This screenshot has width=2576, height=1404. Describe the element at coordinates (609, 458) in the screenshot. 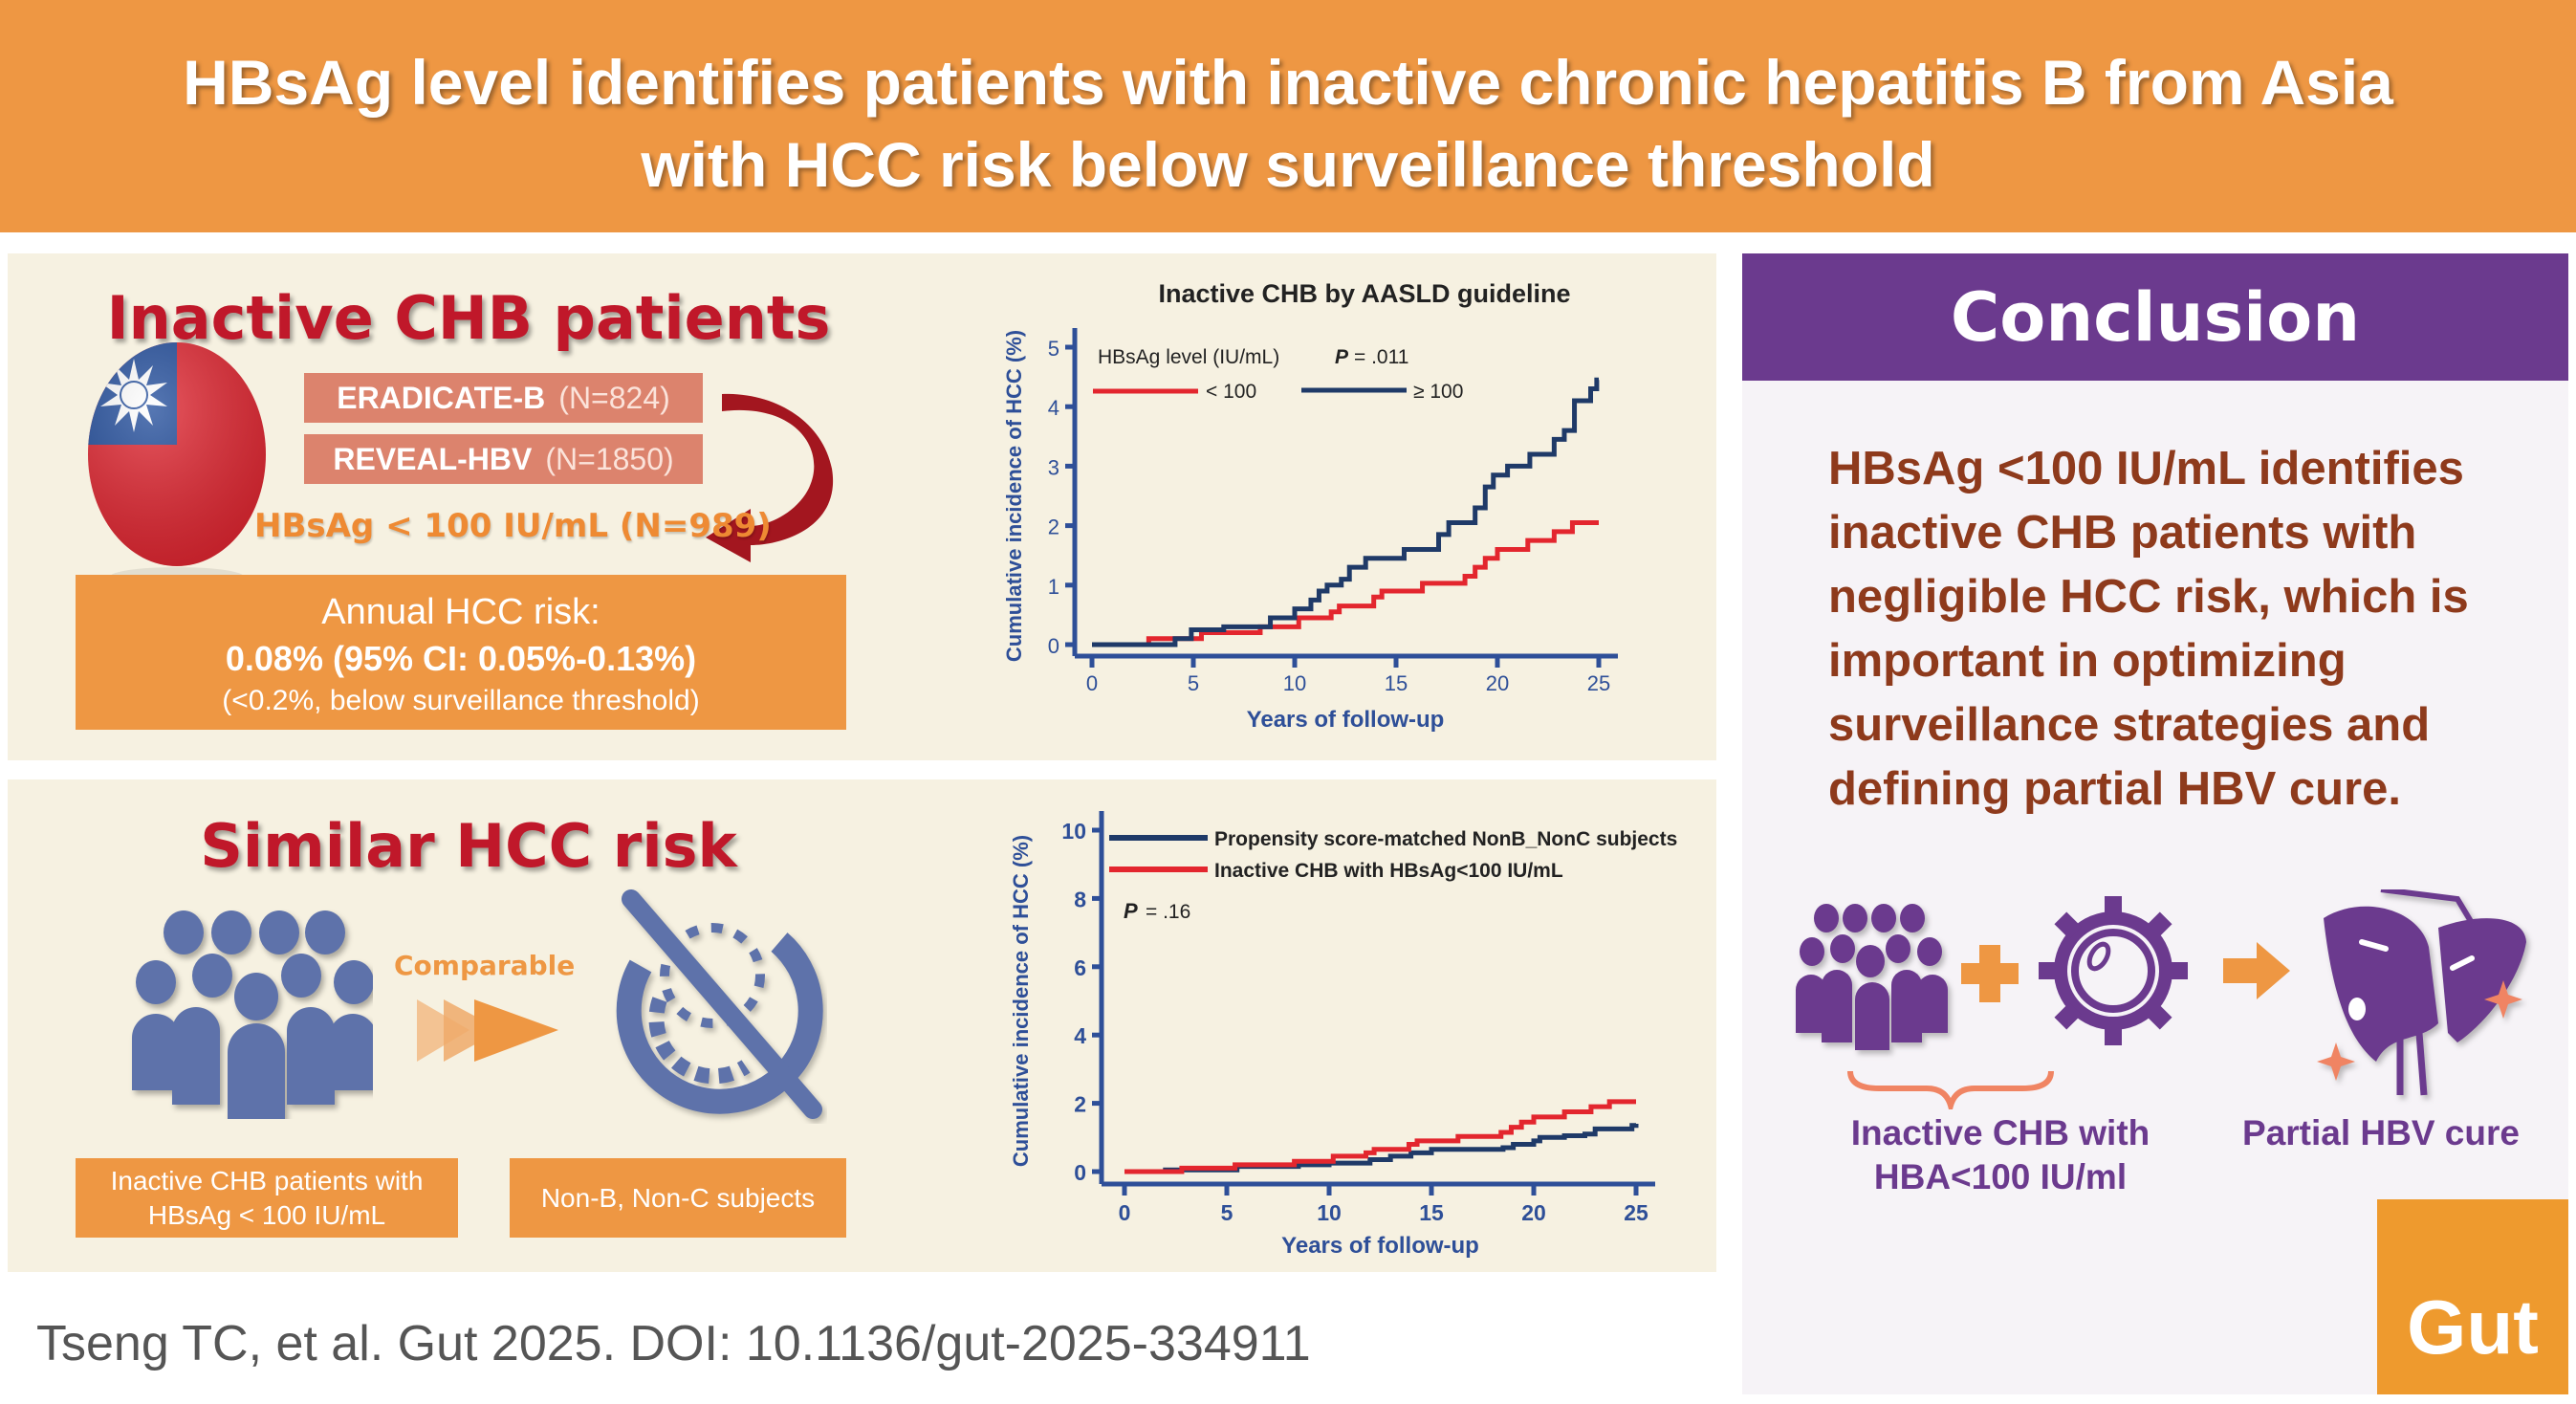

I see `cohort-n: (N=1850)` at that location.